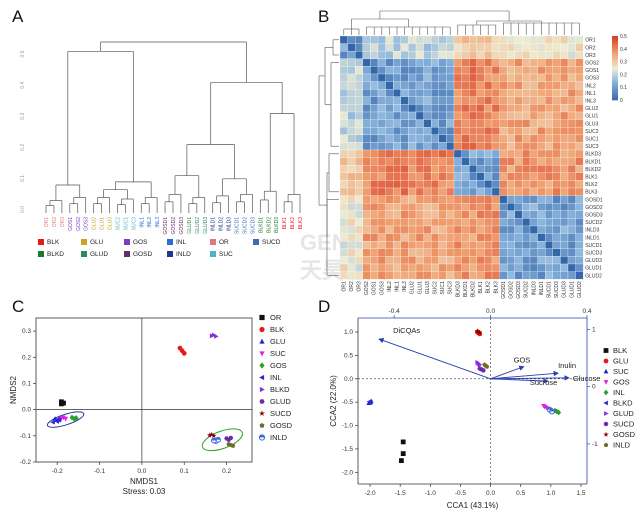 The width and height of the screenshot is (639, 517). Describe the element at coordinates (278, 353) in the screenshot. I see `legend-label: SUC` at that location.